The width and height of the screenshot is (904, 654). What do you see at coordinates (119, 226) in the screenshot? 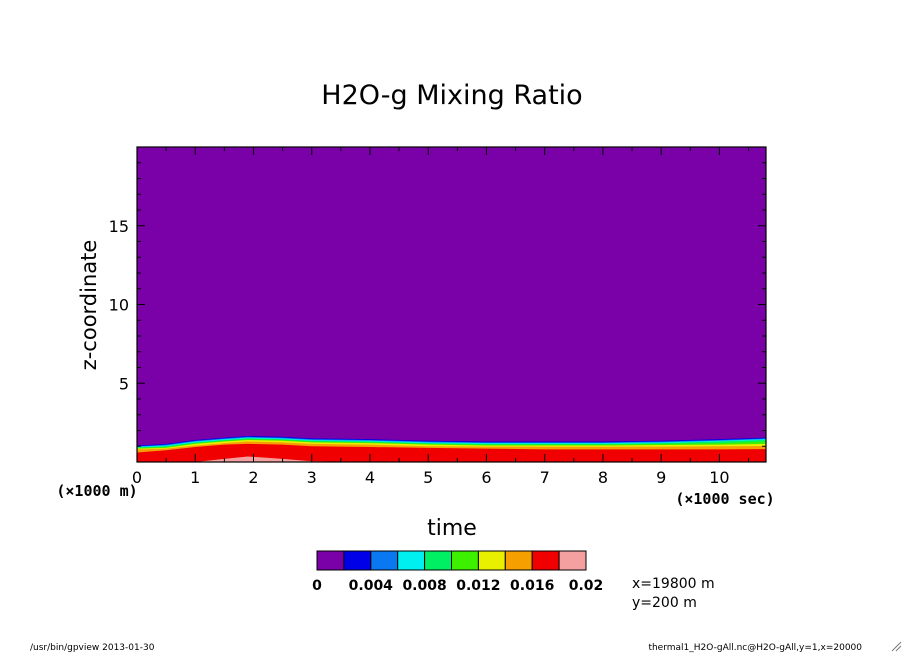
I see `y-tick-label: 15` at bounding box center [119, 226].